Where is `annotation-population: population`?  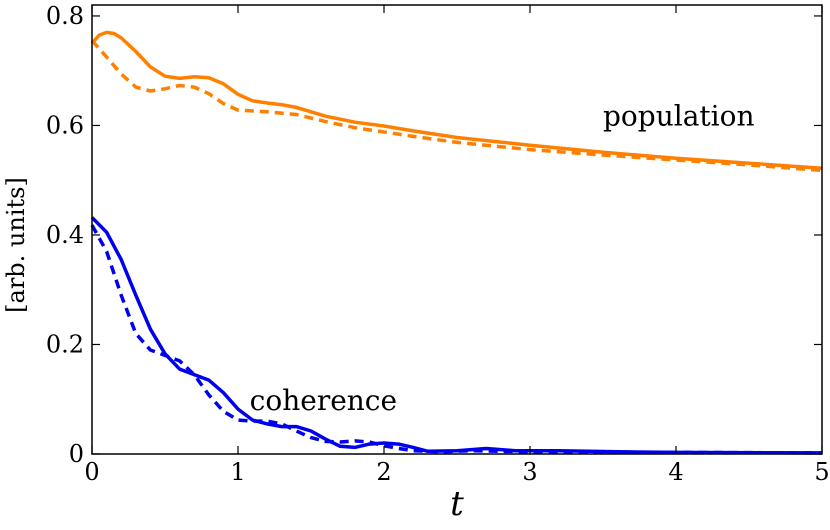 annotation-population: population is located at coordinates (678, 115).